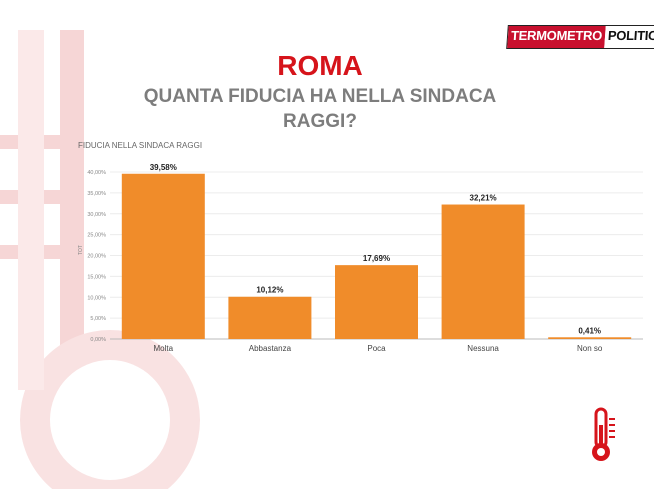 The width and height of the screenshot is (654, 489). I want to click on y-axis-label: TOT, so click(81, 250).